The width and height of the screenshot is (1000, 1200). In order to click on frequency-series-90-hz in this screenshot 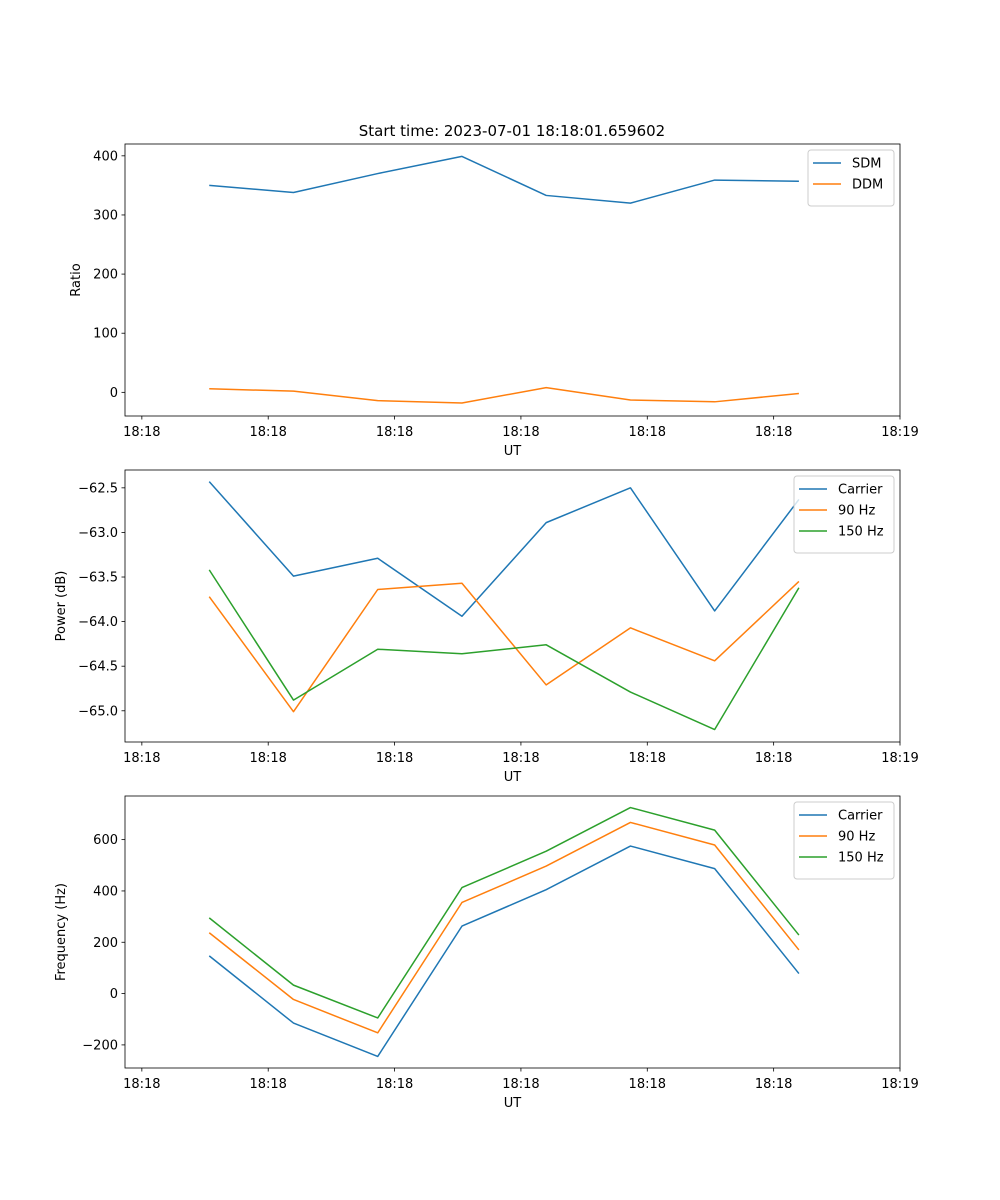, I will do `click(504, 927)`.